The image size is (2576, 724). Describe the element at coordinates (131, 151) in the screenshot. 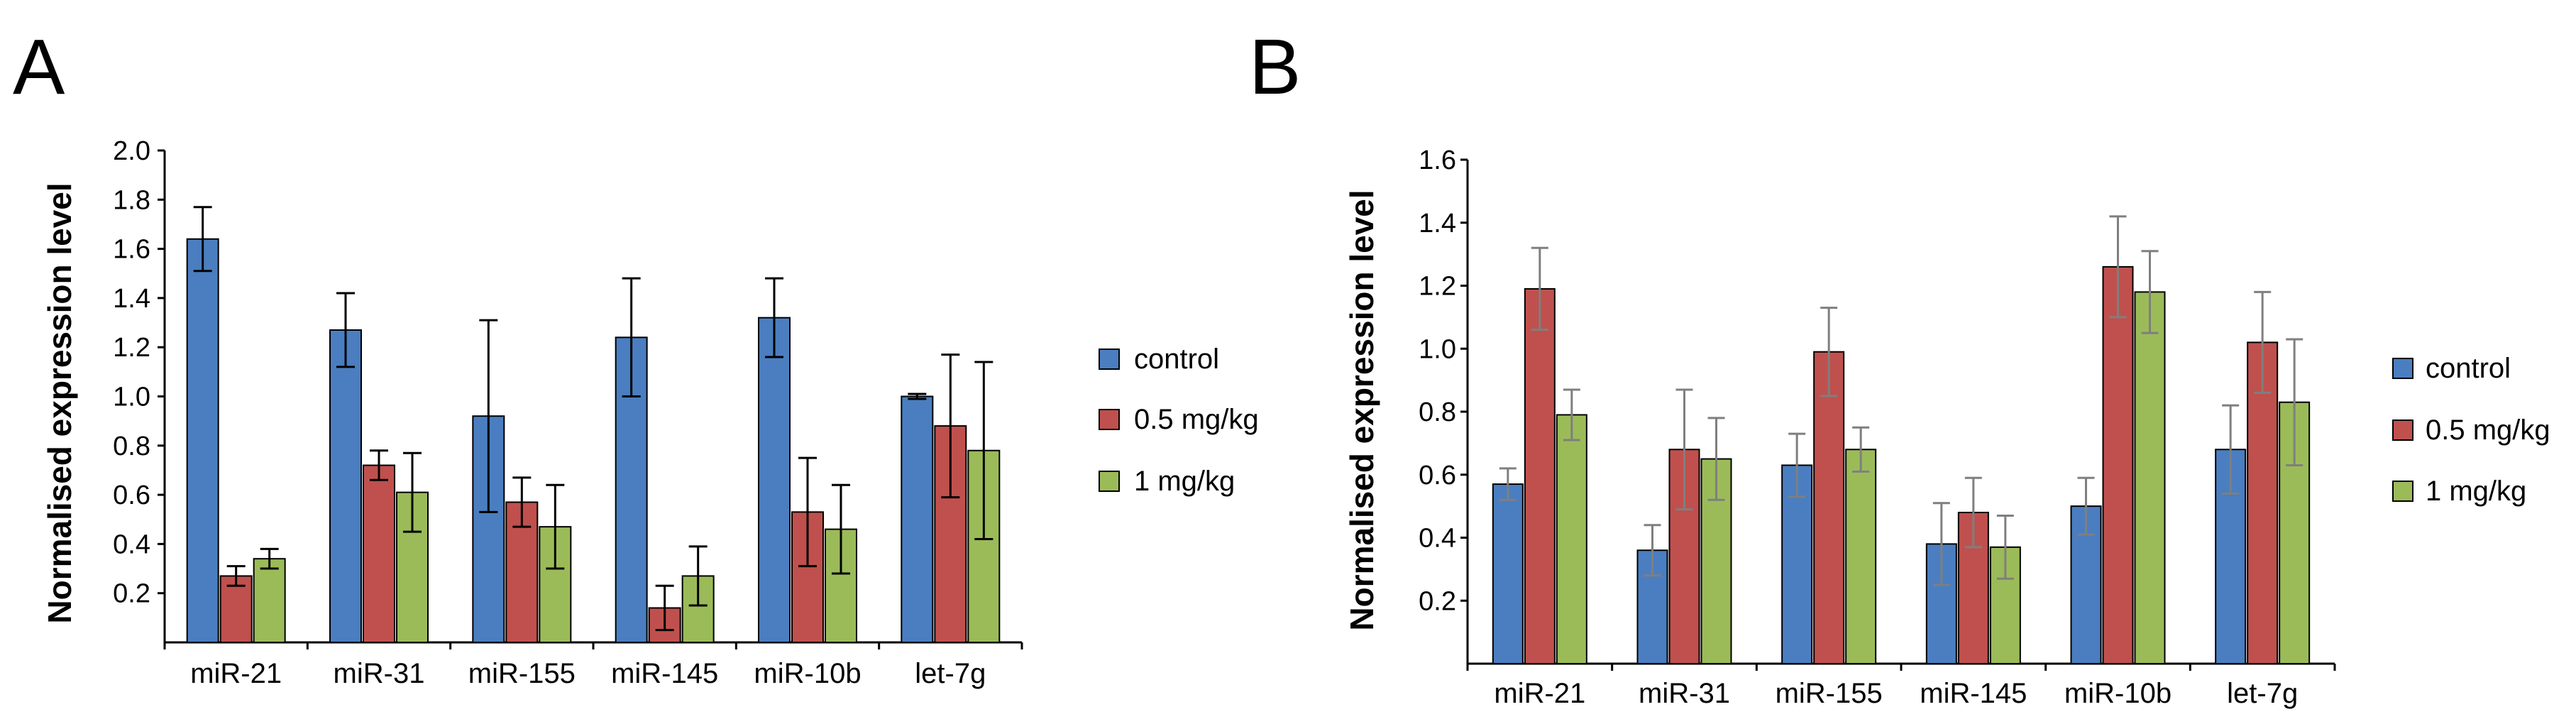

I see `y-tick-label-a: 2.0` at that location.